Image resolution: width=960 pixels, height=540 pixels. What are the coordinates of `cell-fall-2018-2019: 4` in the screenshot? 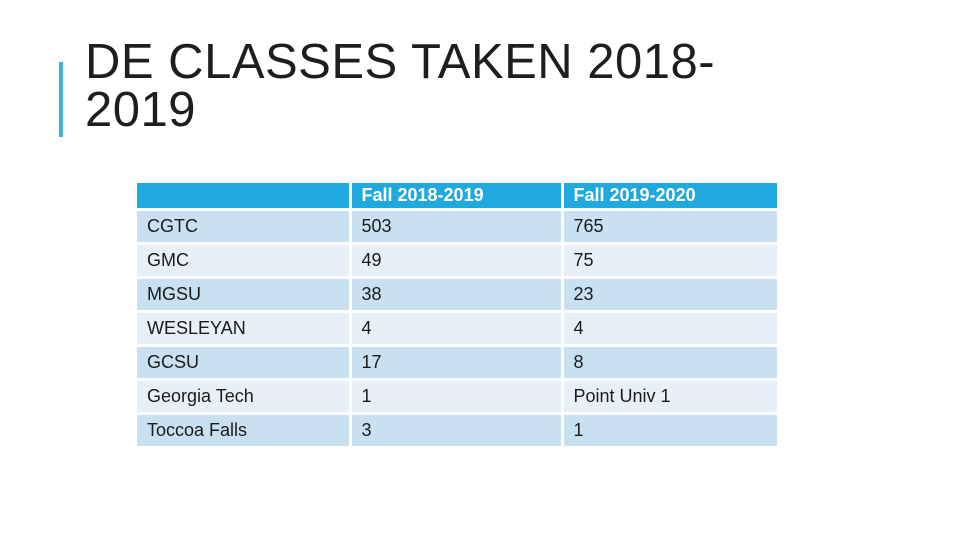 It's located at (456, 328).